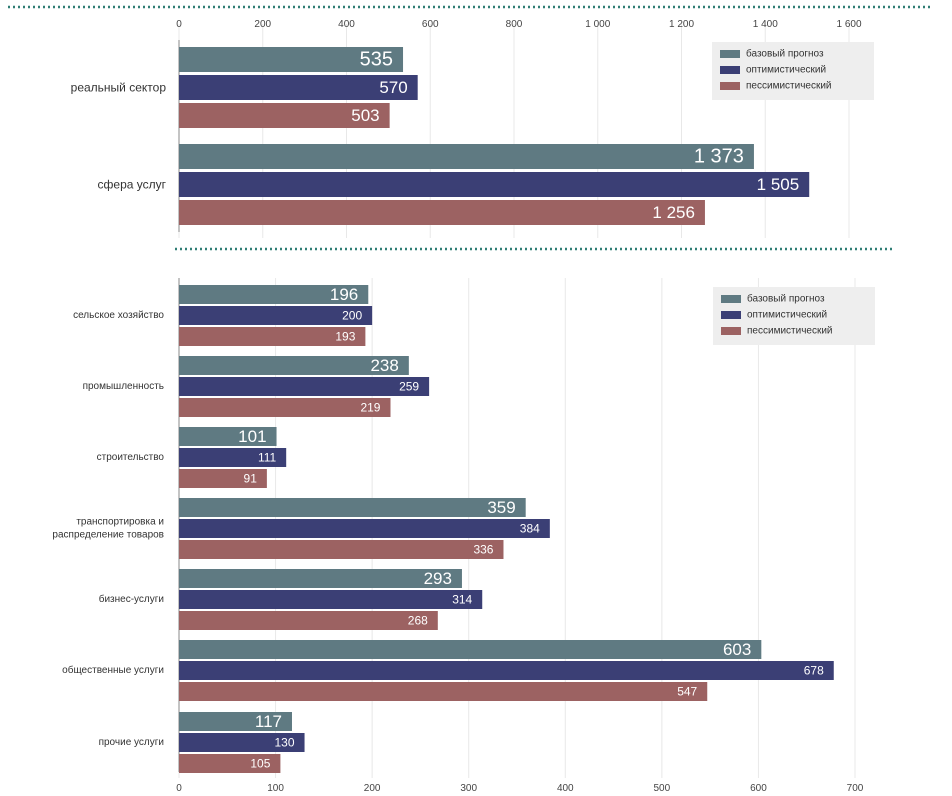 Image resolution: width=952 pixels, height=796 pixels. Describe the element at coordinates (719, 157) in the screenshot. I see `data-label: 1 373` at that location.